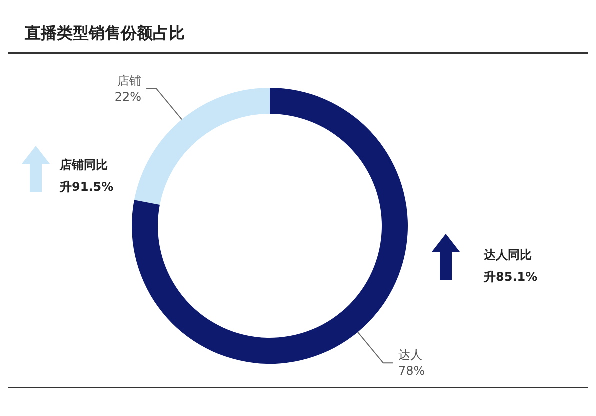 The image size is (596, 416). I want to click on text: 店铺同比升91.5%, so click(86, 176).